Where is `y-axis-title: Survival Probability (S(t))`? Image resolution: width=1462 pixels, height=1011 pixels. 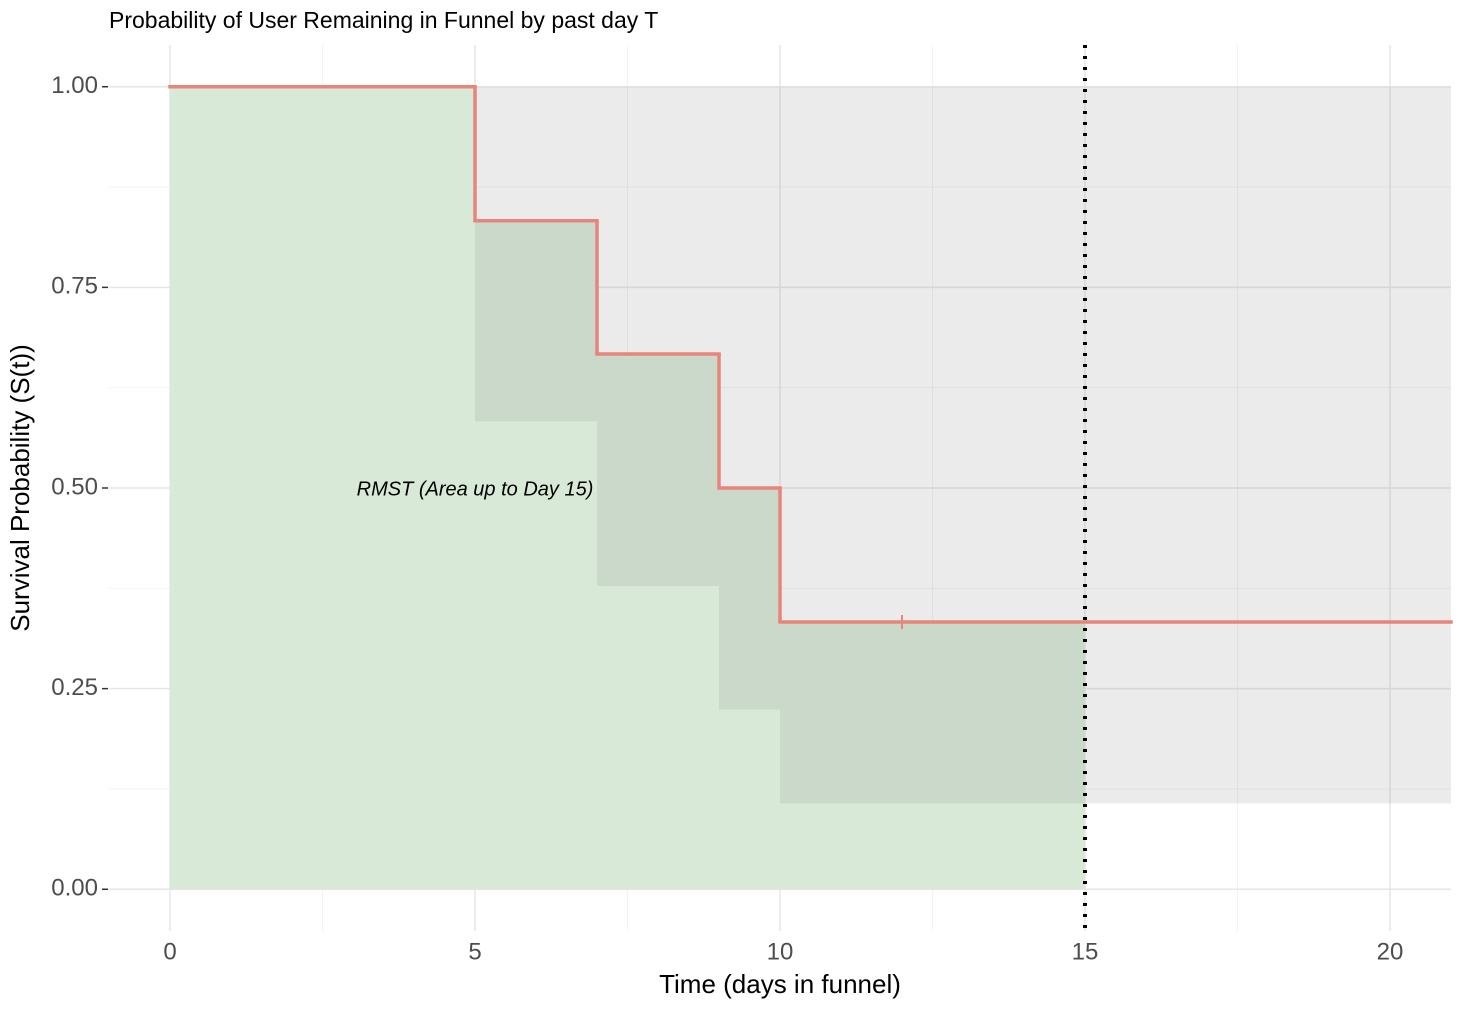
y-axis-title: Survival Probability (S(t)) is located at coordinates (20, 488).